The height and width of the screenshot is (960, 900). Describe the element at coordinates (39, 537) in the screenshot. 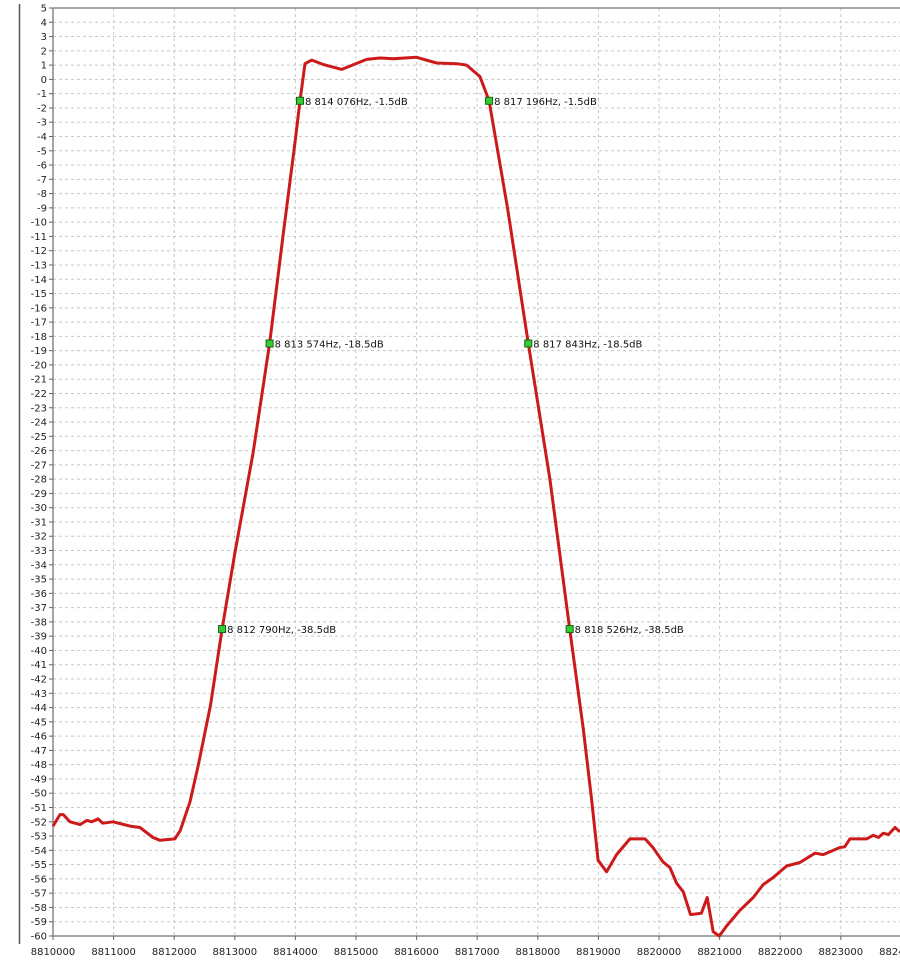

I see `y-tick-label: -32` at that location.